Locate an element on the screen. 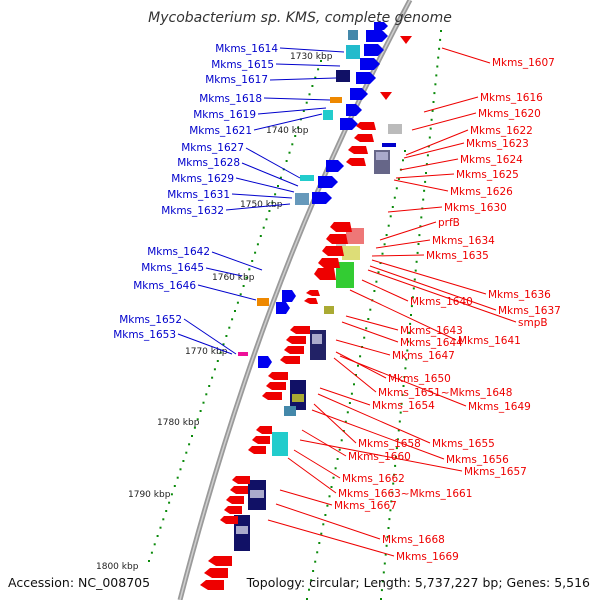 This screenshot has height=600, width=600. gene-label-mkms-1641: Mkms_1641 is located at coordinates (489, 341).